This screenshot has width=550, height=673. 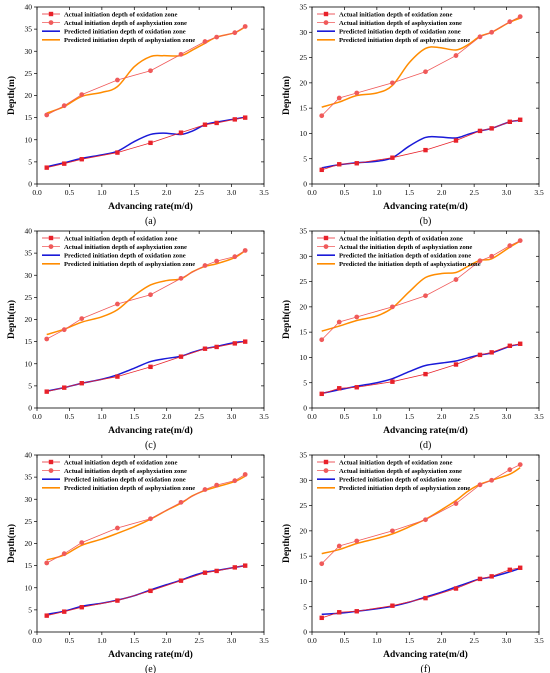 What do you see at coordinates (507, 192) in the screenshot?
I see `x-tick-label: 3.0` at bounding box center [507, 192].